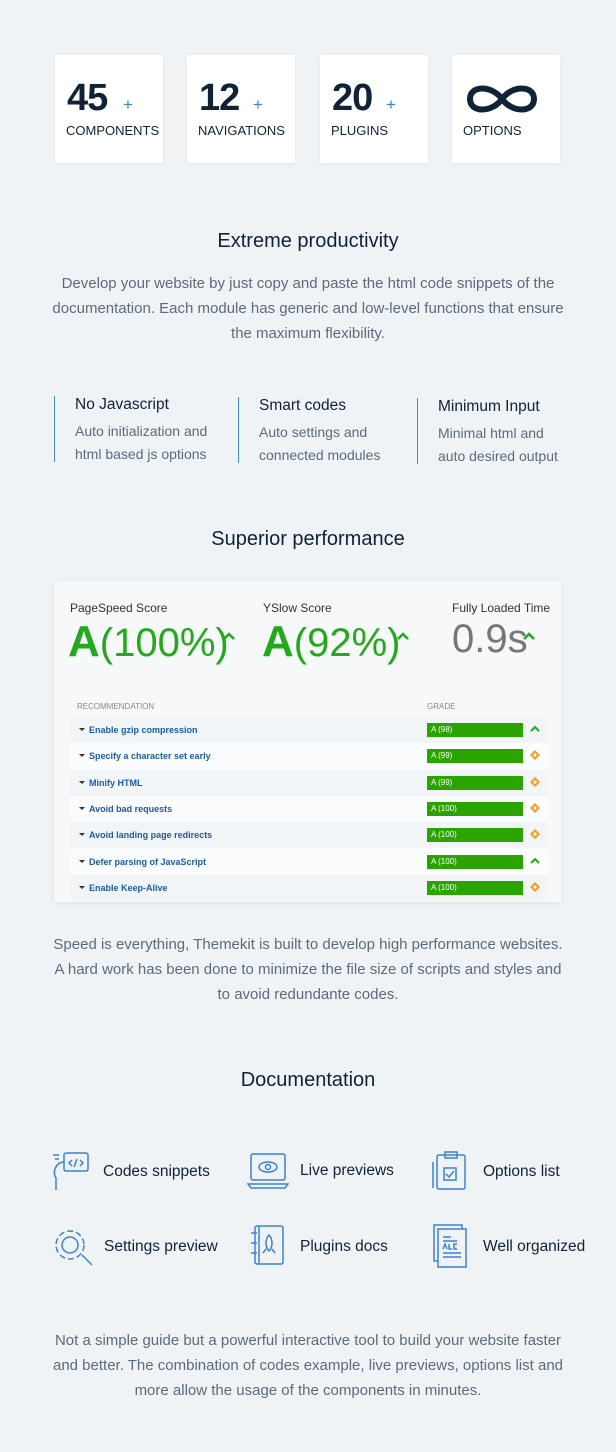 The image size is (616, 1452). I want to click on recommendation: Avoid bad requests, so click(125, 808).